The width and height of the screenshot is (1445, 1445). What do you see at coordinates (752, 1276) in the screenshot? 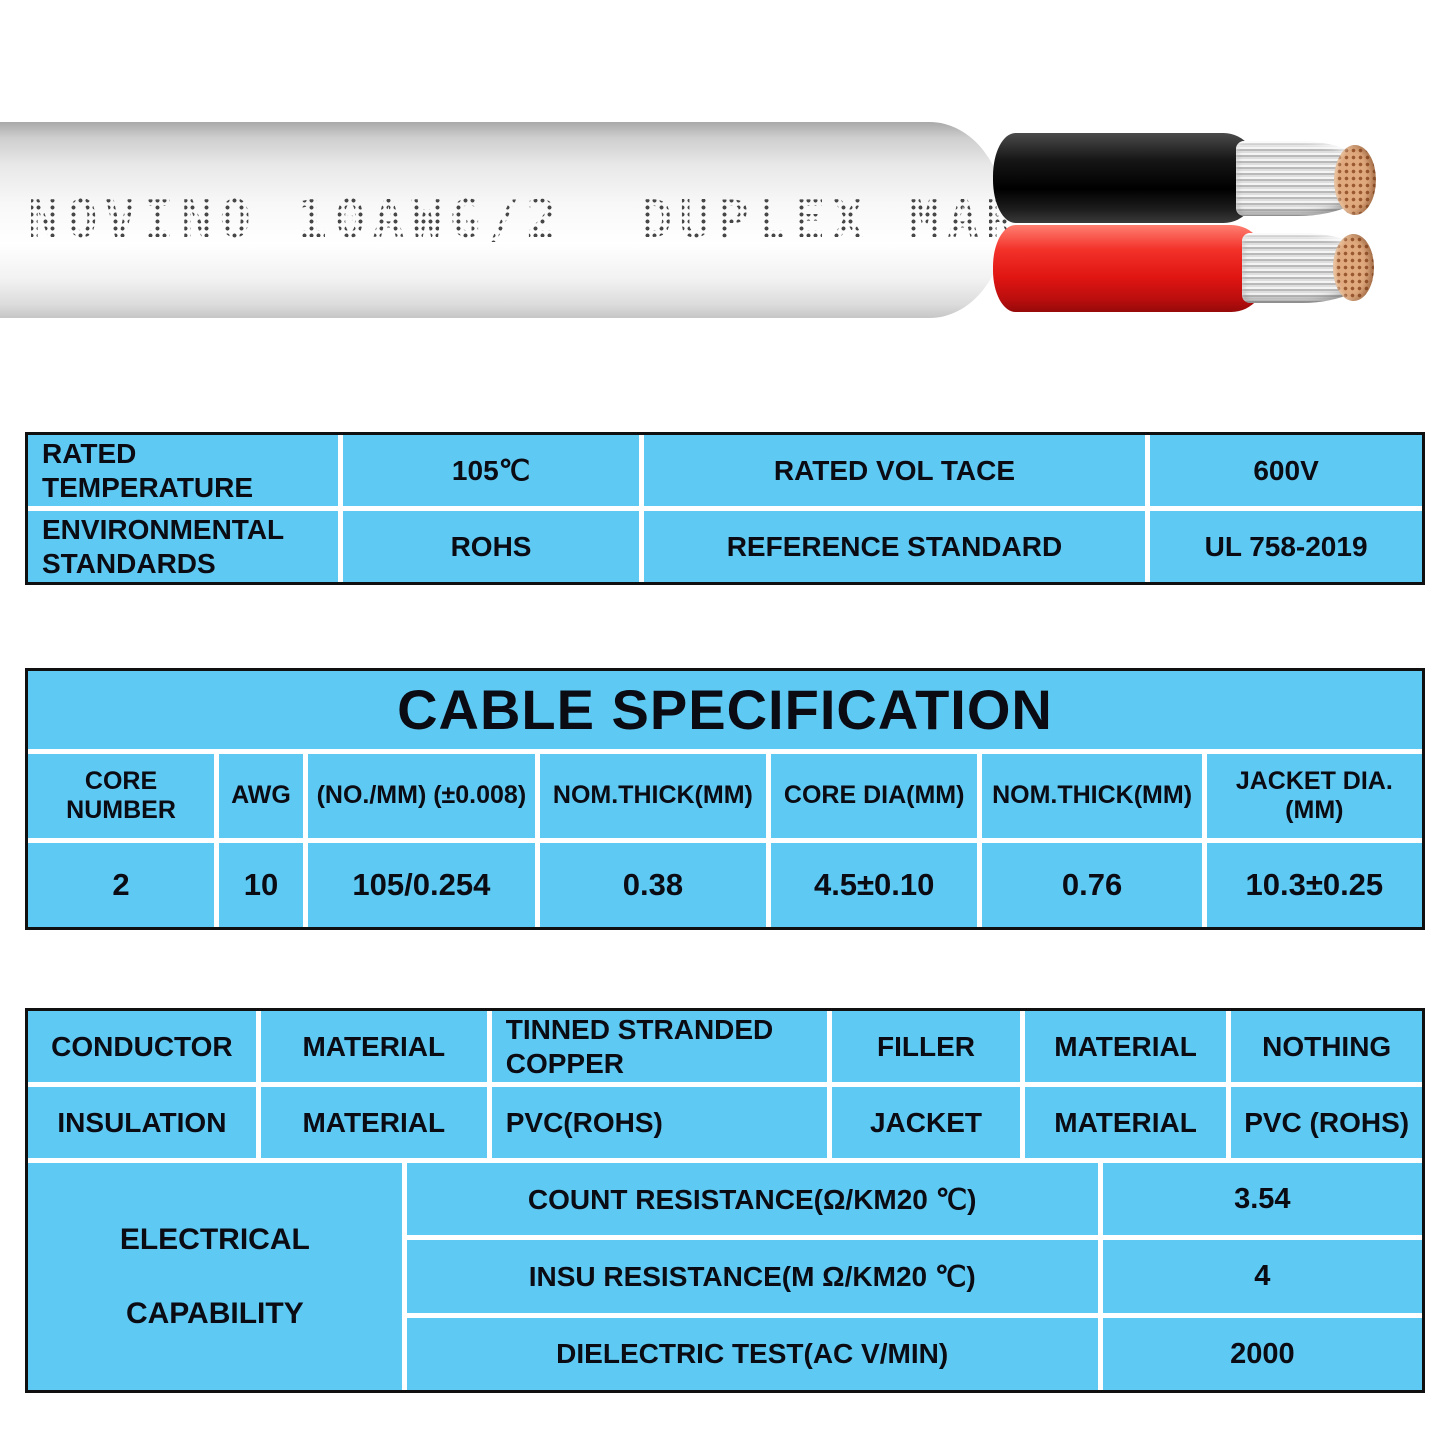
I see `insu-resistance-label: INSU RESISTANCE(M Ω/KM20 ℃)` at bounding box center [752, 1276].